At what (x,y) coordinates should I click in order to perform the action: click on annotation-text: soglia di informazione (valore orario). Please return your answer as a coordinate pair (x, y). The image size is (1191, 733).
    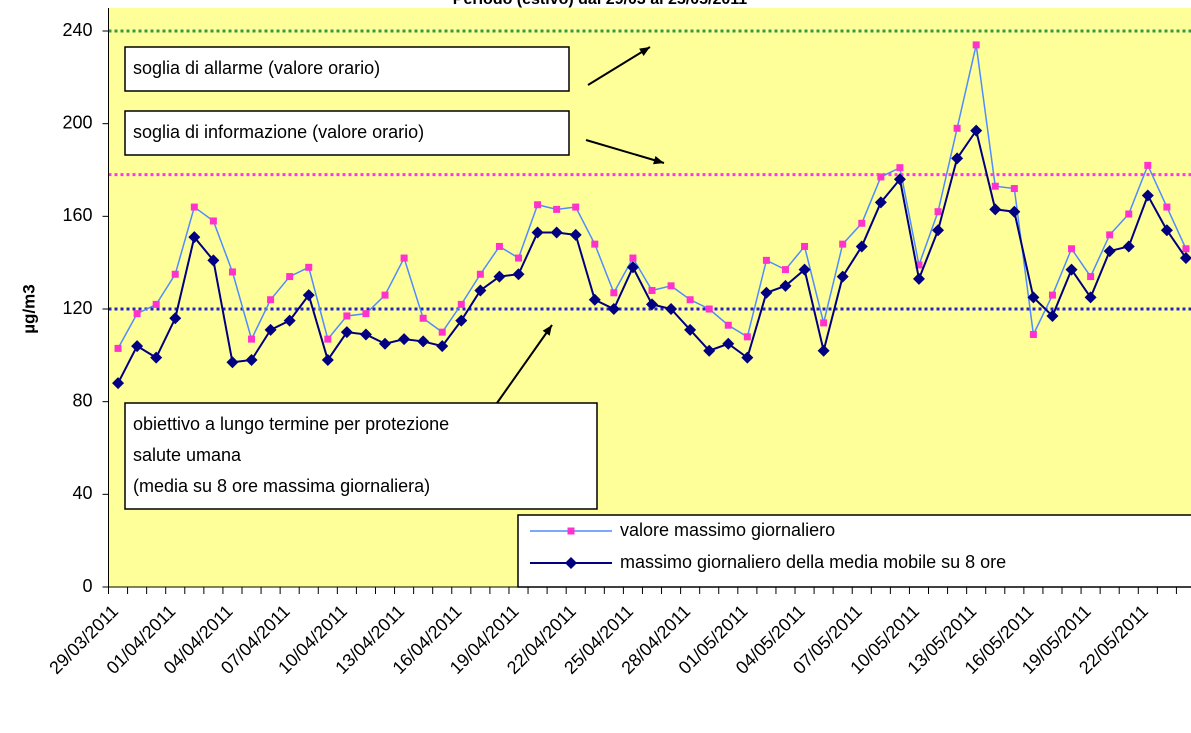
    Looking at the image, I should click on (278, 132).